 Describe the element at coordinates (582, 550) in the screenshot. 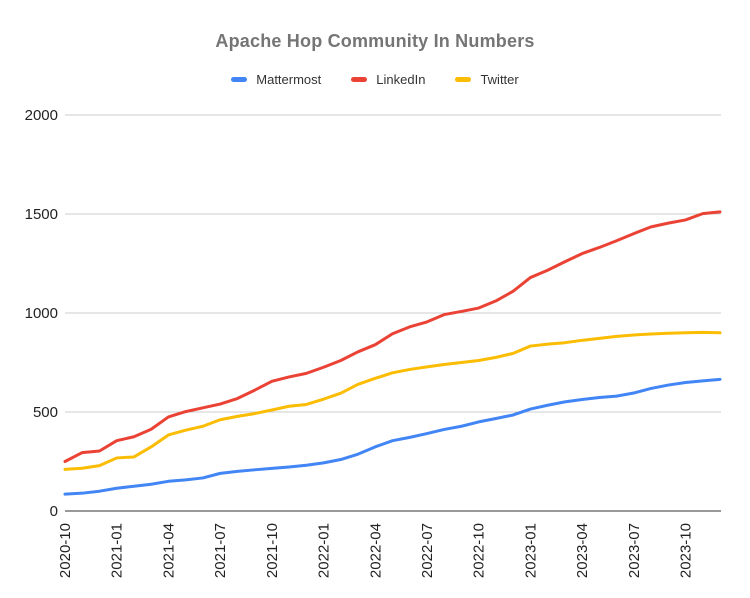

I see `x-tick-label-2023-04: 2023-04` at that location.